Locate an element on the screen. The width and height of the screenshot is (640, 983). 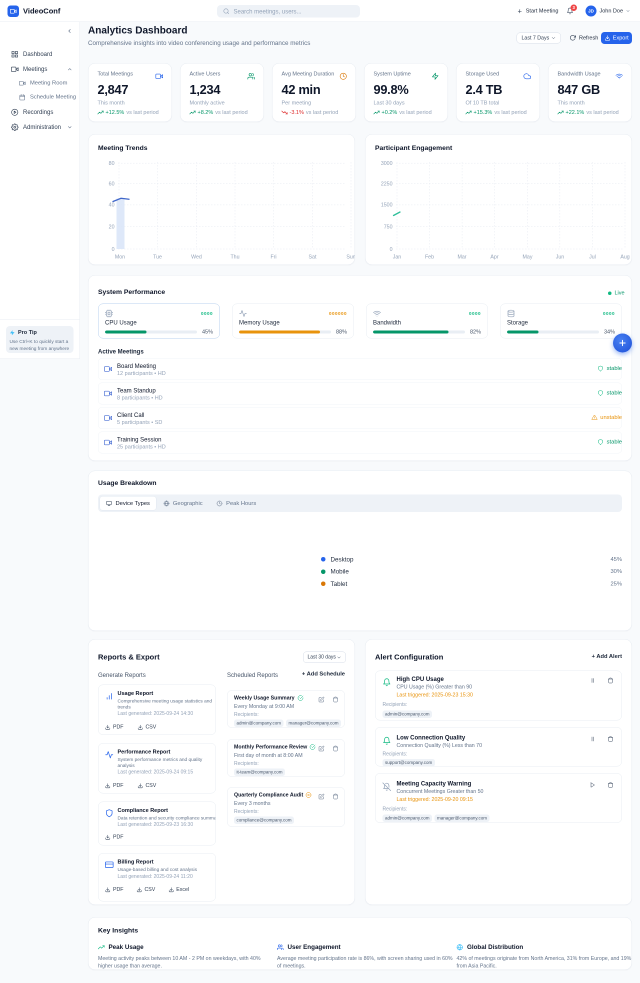
svg-text: 2250 is located at coordinates (387, 185).